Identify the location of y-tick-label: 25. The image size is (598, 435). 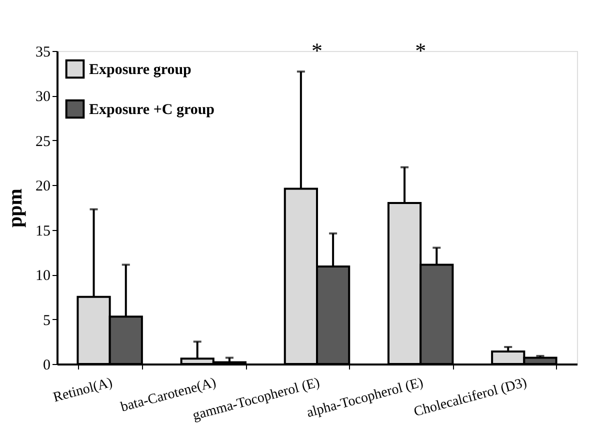
(43, 142).